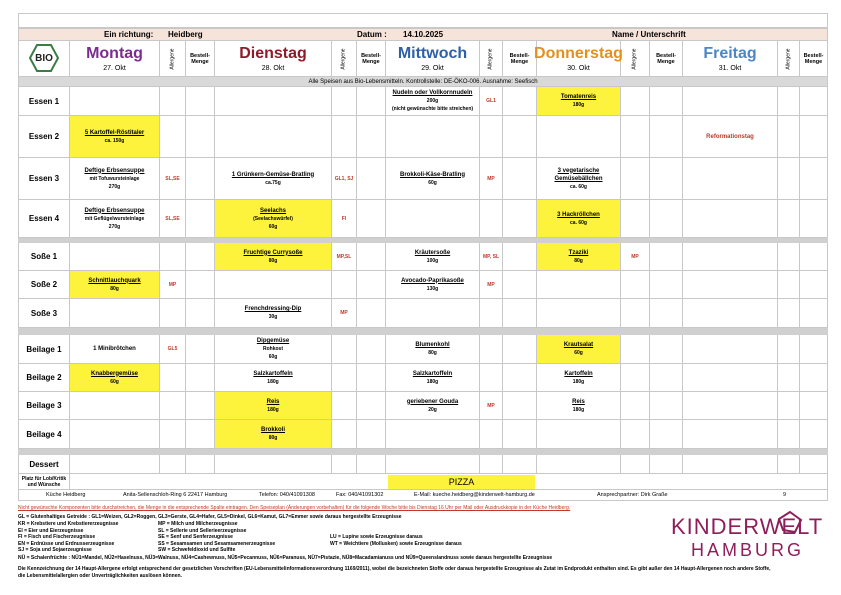 This screenshot has width=841, height=595. What do you see at coordinates (423, 34) in the screenshot?
I see `header-band` at bounding box center [423, 34].